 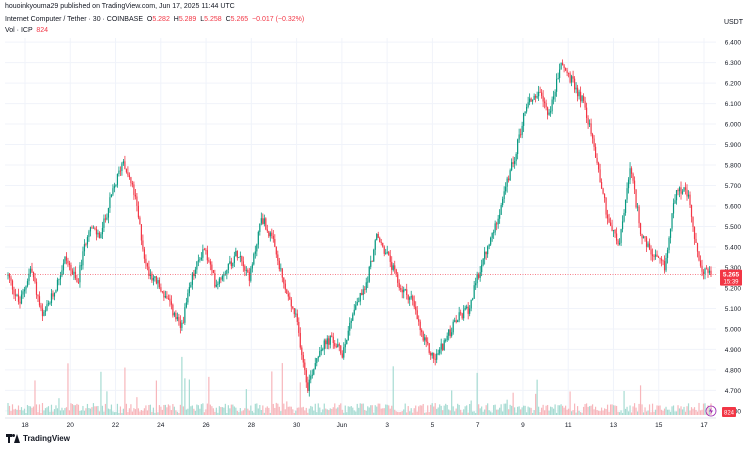 What do you see at coordinates (297, 425) in the screenshot?
I see `x-tick-label: 30` at bounding box center [297, 425].